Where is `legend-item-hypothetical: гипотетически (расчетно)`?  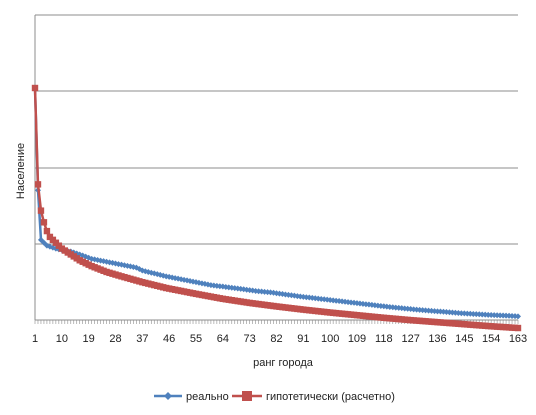 legend-item-hypothetical: гипотетически (расчетно) is located at coordinates (313, 397).